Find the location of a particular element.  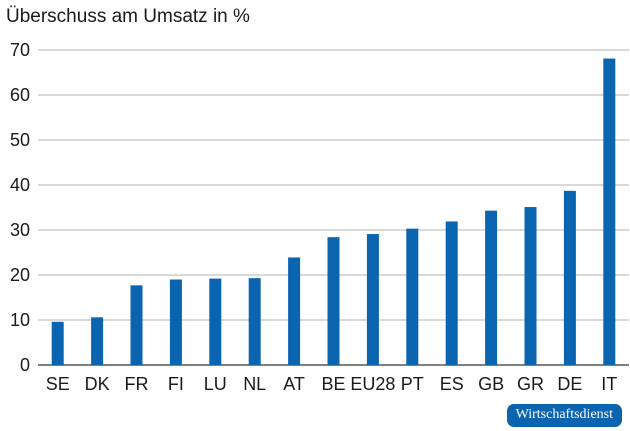

bar-fi is located at coordinates (175, 322).